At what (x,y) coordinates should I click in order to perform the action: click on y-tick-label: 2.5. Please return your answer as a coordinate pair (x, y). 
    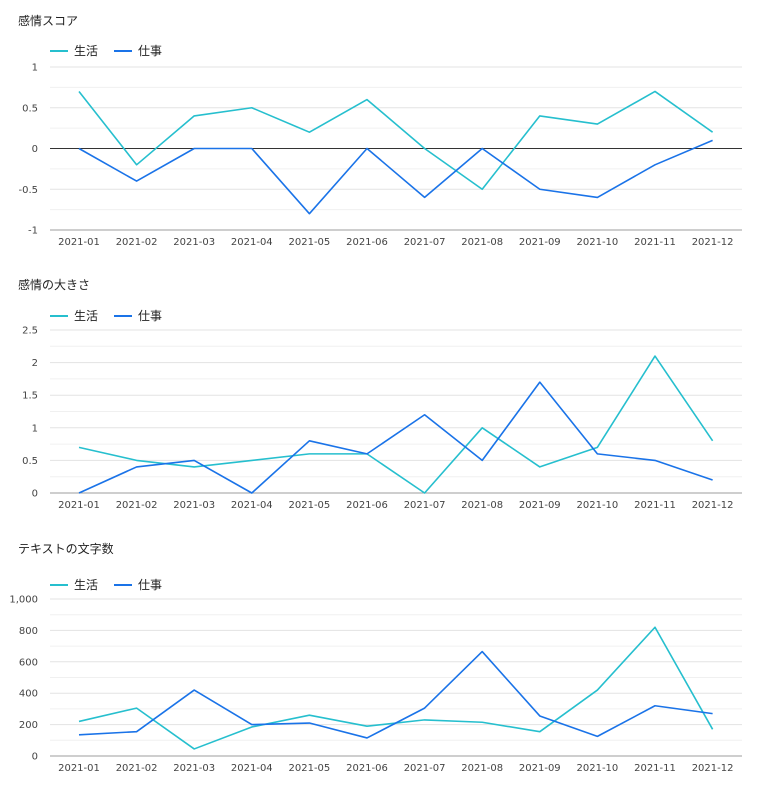
    Looking at the image, I should click on (30, 331).